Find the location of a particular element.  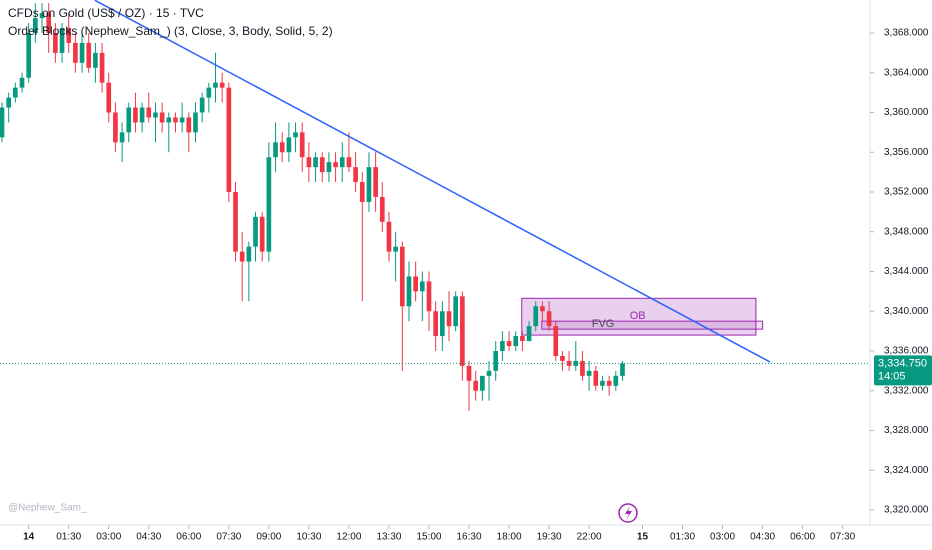

x-tick-label: 19:30 is located at coordinates (549, 537).